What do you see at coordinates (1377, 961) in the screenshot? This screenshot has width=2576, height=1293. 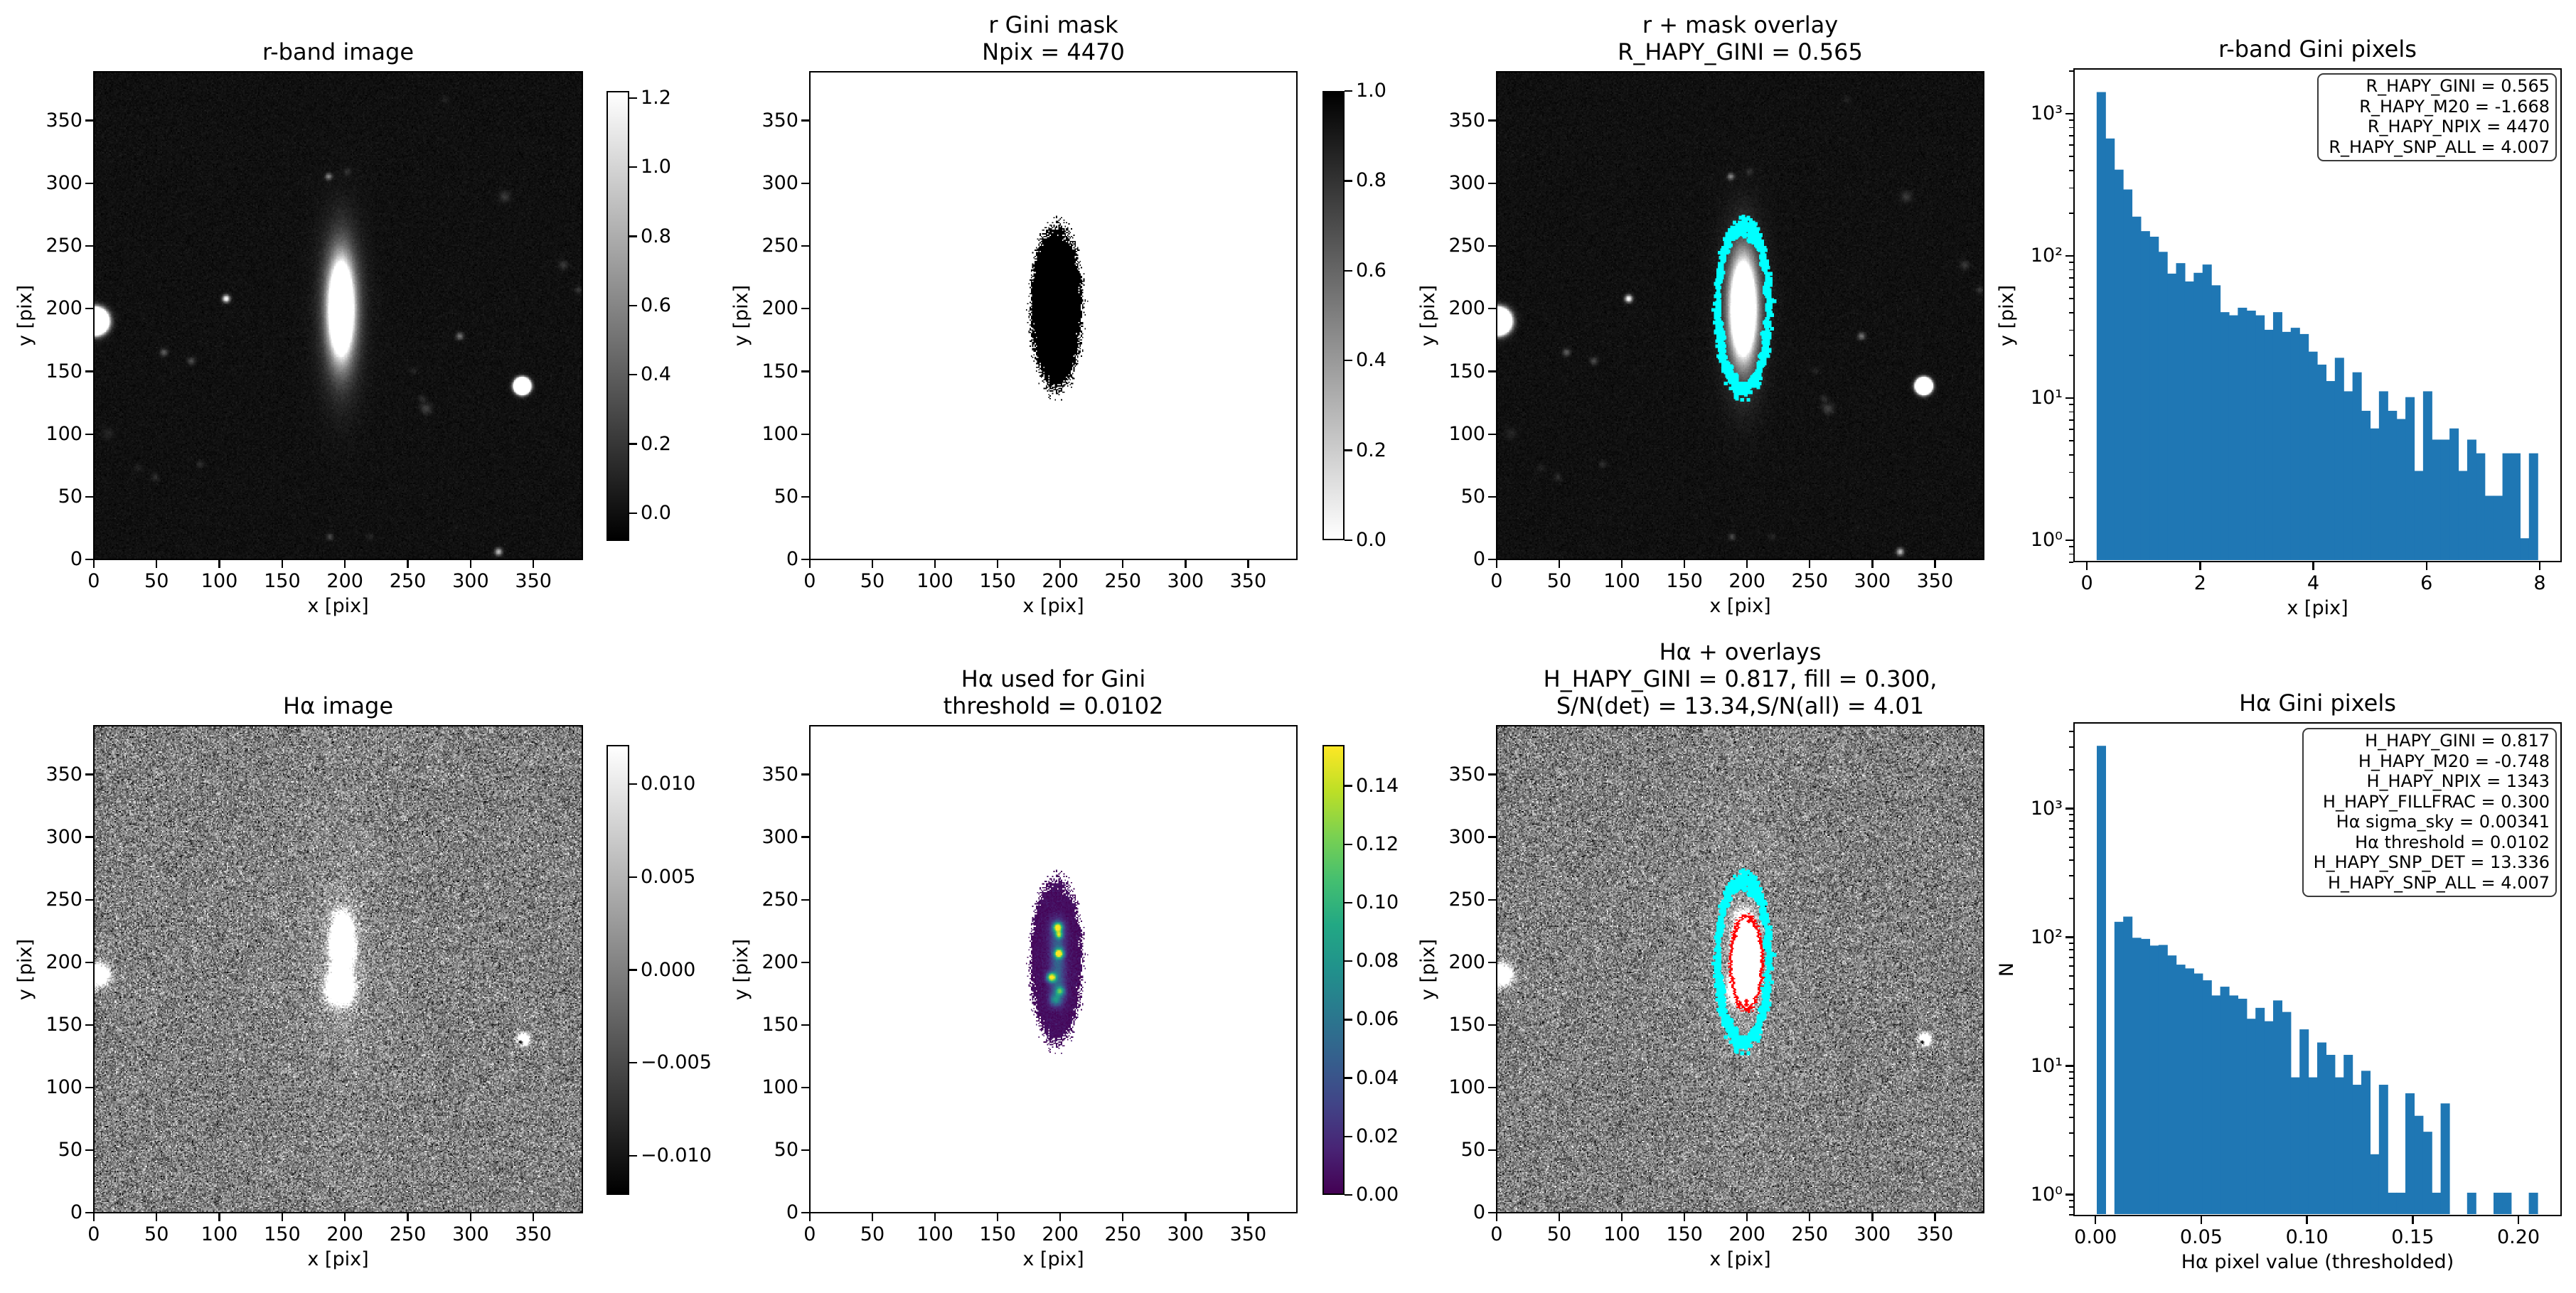 I see `colorbar-tick-label: 0.08` at bounding box center [1377, 961].